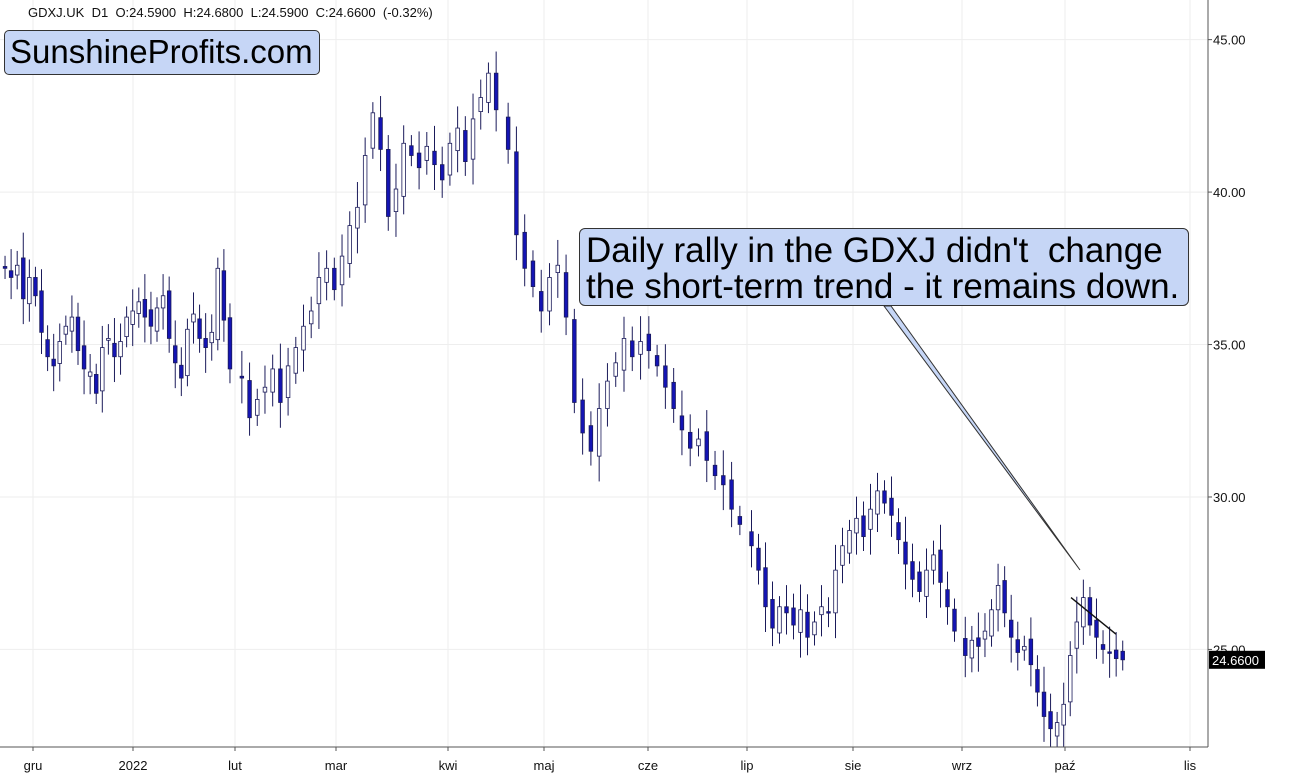  I want to click on last-price-badge, so click(1237, 659).